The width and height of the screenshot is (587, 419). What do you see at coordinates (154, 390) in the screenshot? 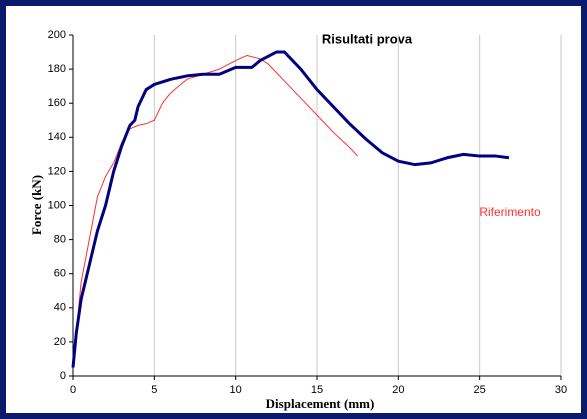
I see `x-tick-label: 5` at bounding box center [154, 390].